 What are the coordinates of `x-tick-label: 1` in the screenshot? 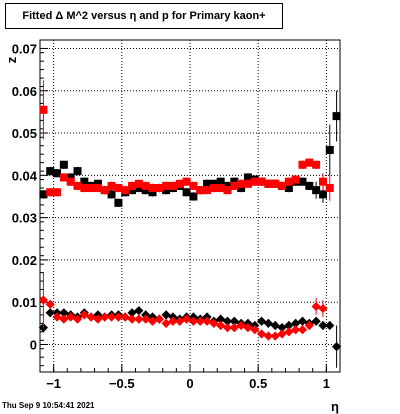 It's located at (326, 383).